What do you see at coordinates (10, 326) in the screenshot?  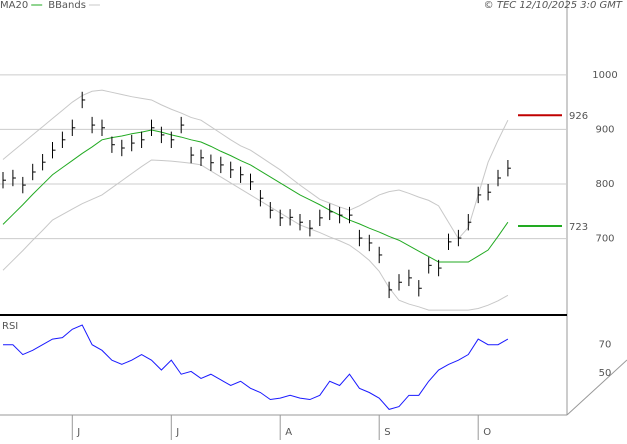 I see `rsi-title: RSI` at bounding box center [10, 326].